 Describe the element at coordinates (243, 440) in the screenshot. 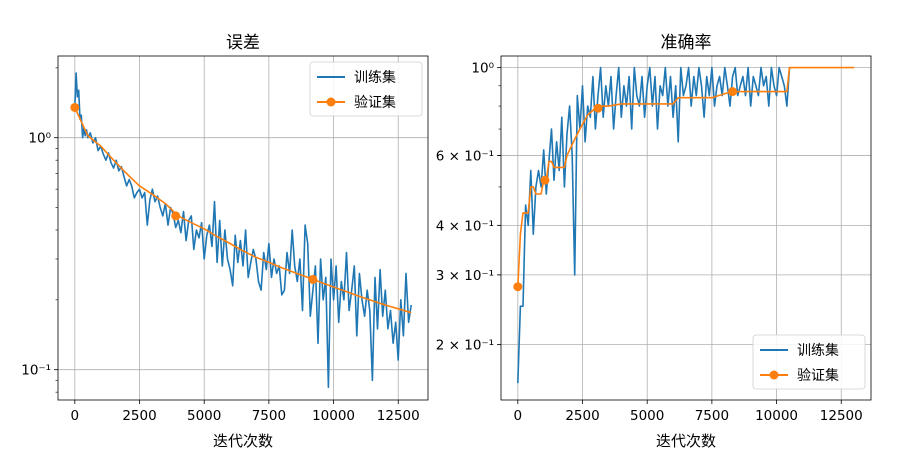

I see `loss-x-axis-label: 迭代次数` at that location.